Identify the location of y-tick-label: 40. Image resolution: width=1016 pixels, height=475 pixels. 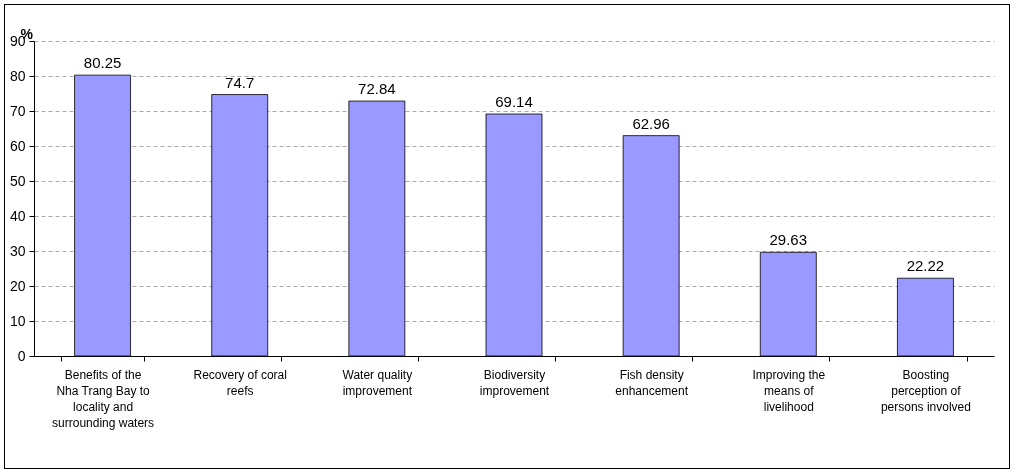
(17, 215).